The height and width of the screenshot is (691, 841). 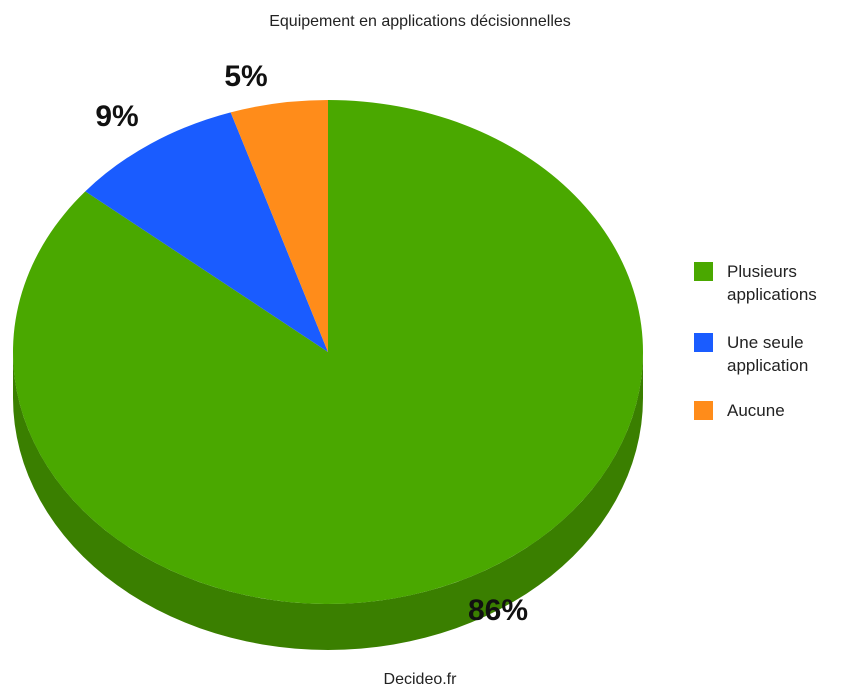 I want to click on legend-label-0-1: applications, so click(x=772, y=294).